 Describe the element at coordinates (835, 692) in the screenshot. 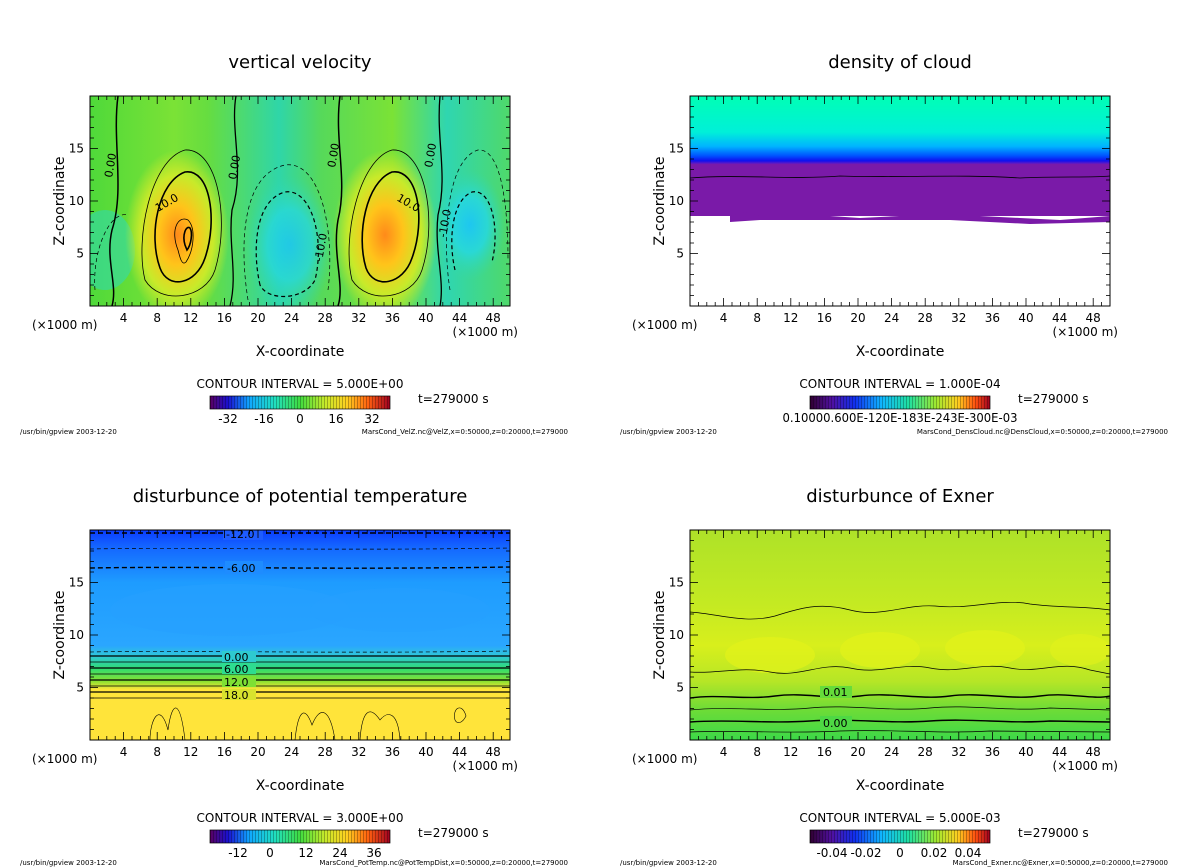

I see `contour-label: 0.01` at that location.